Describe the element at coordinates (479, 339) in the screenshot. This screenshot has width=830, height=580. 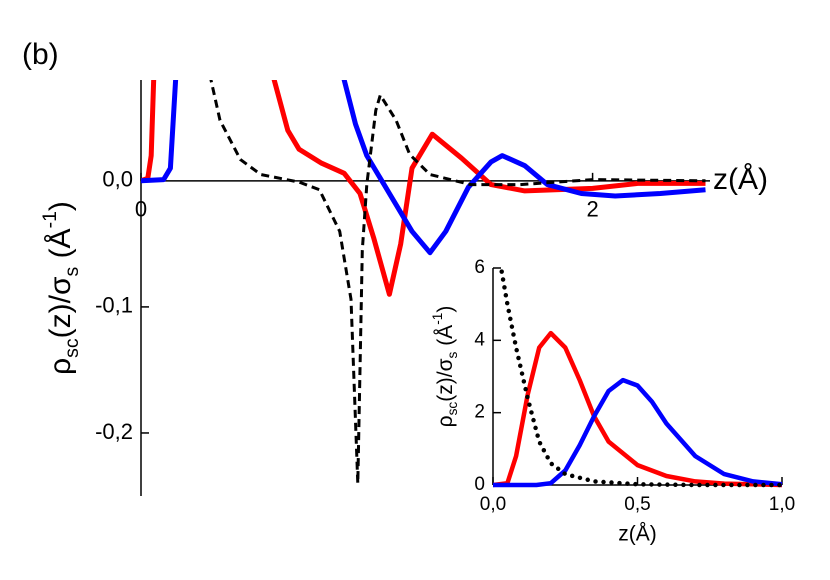
I see `y-tick-label: 4` at that location.